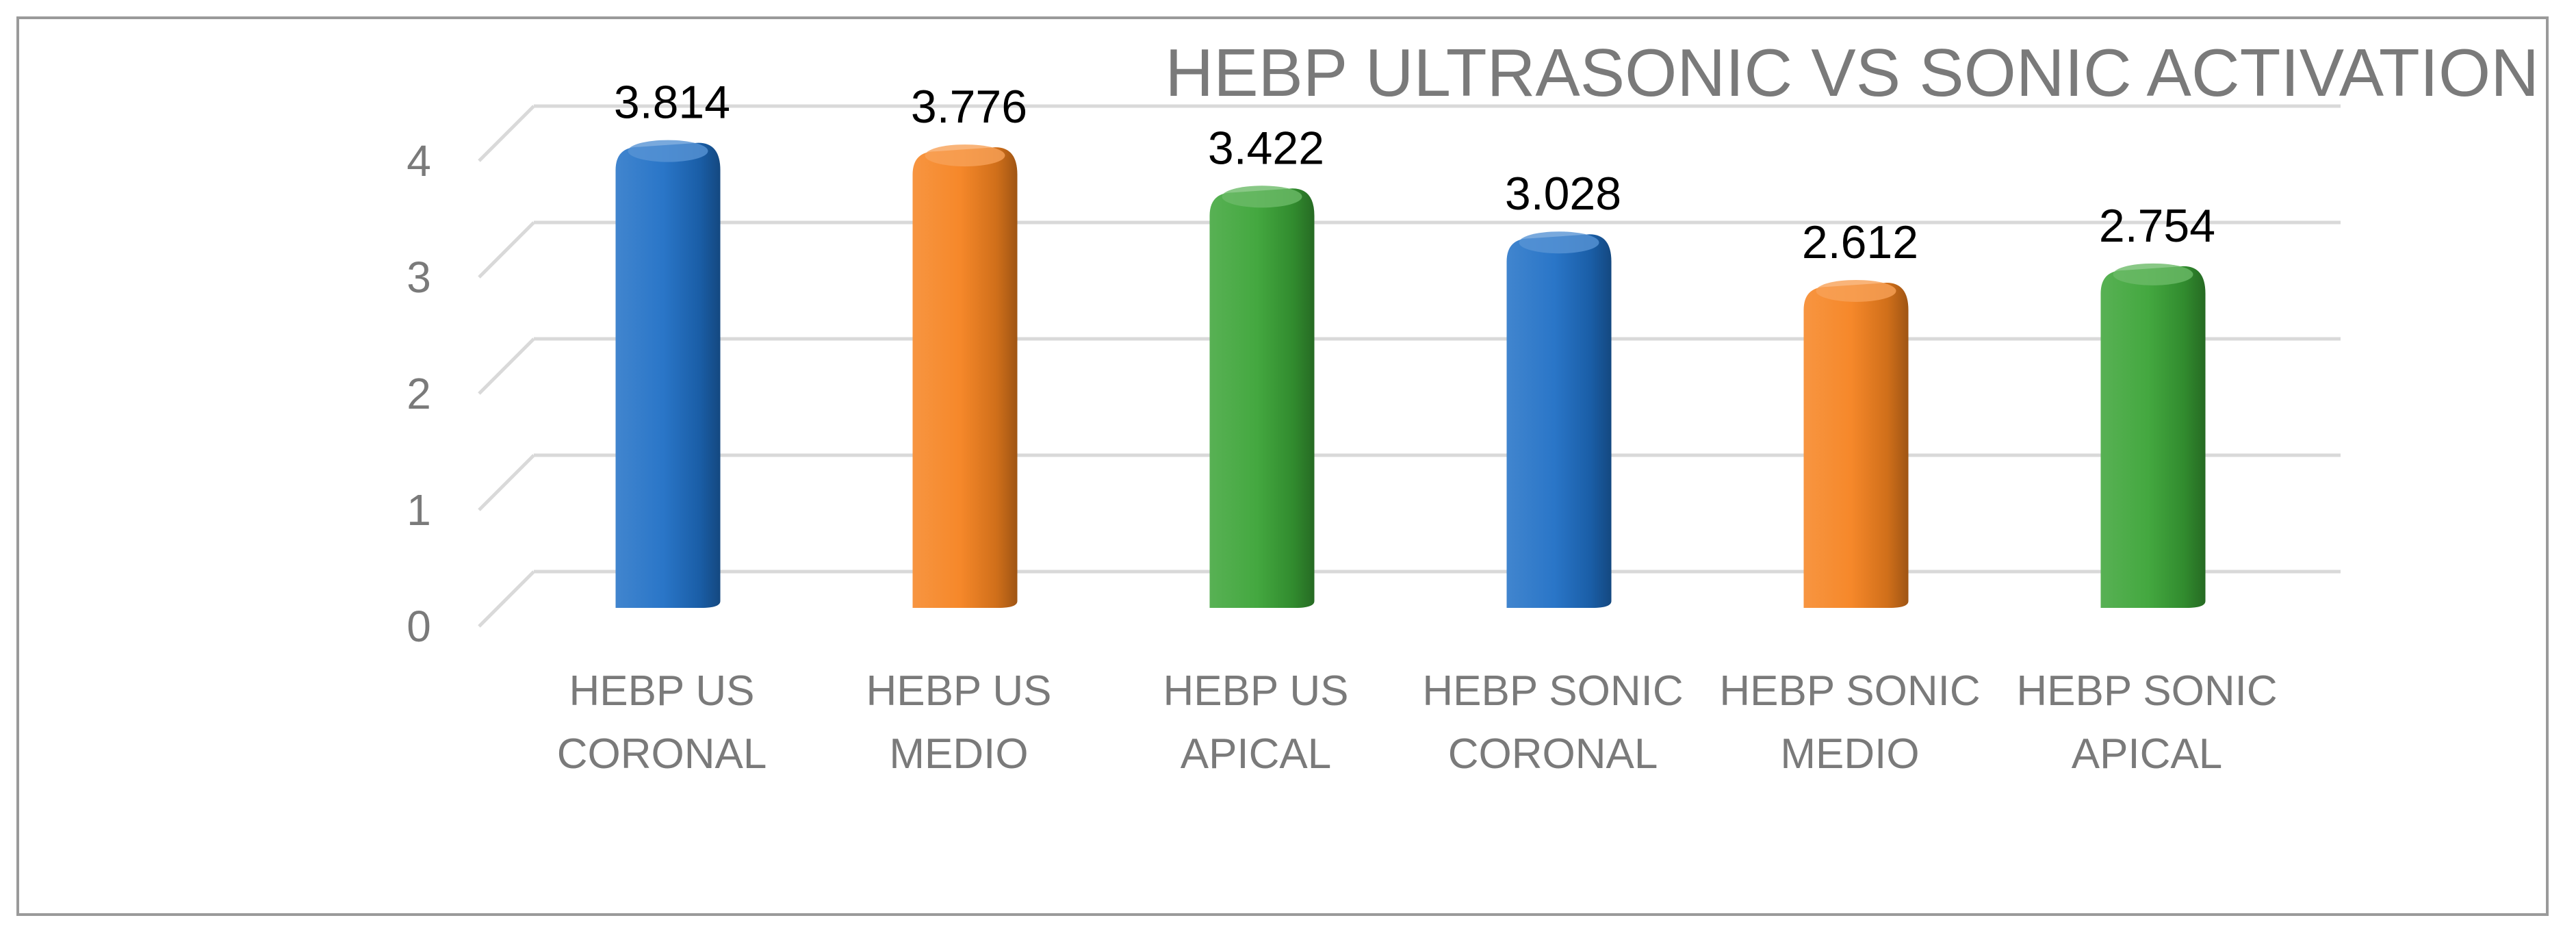  What do you see at coordinates (1255, 722) in the screenshot?
I see `x-tick-label: HEBP US APICAL` at bounding box center [1255, 722].